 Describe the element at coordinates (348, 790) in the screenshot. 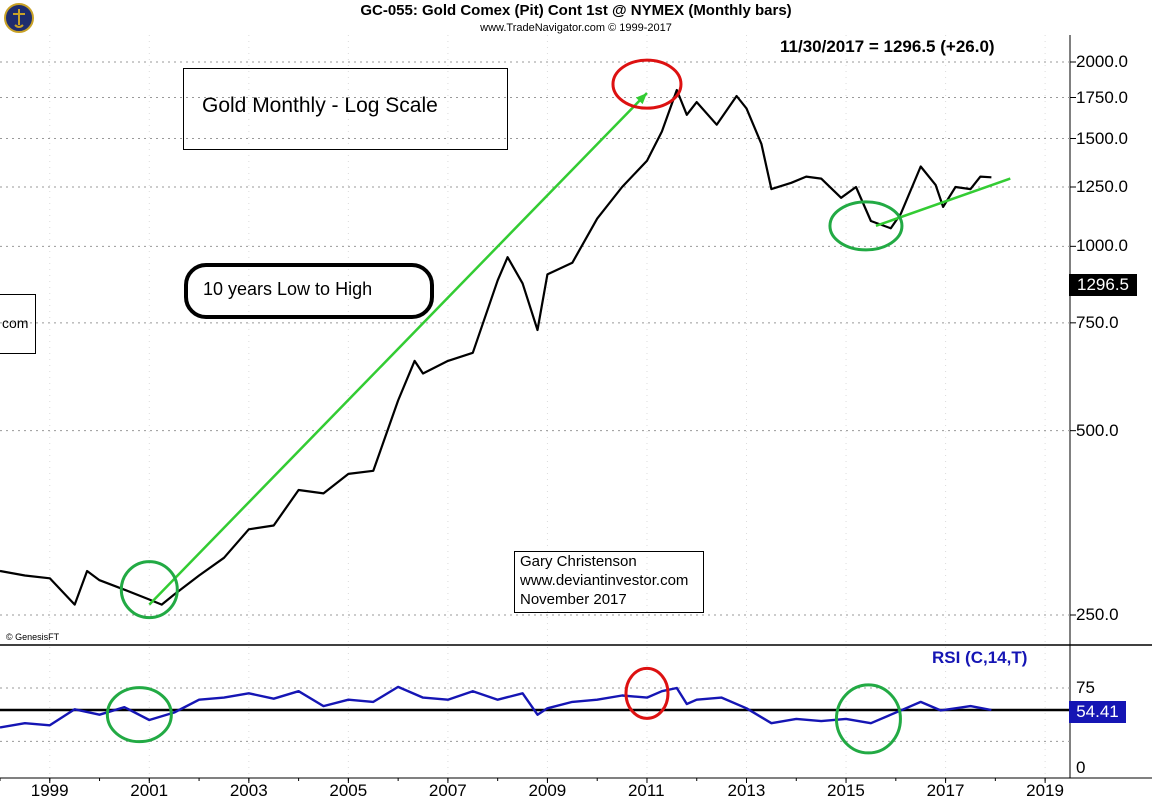

I see `x-tick-label: 2005` at that location.